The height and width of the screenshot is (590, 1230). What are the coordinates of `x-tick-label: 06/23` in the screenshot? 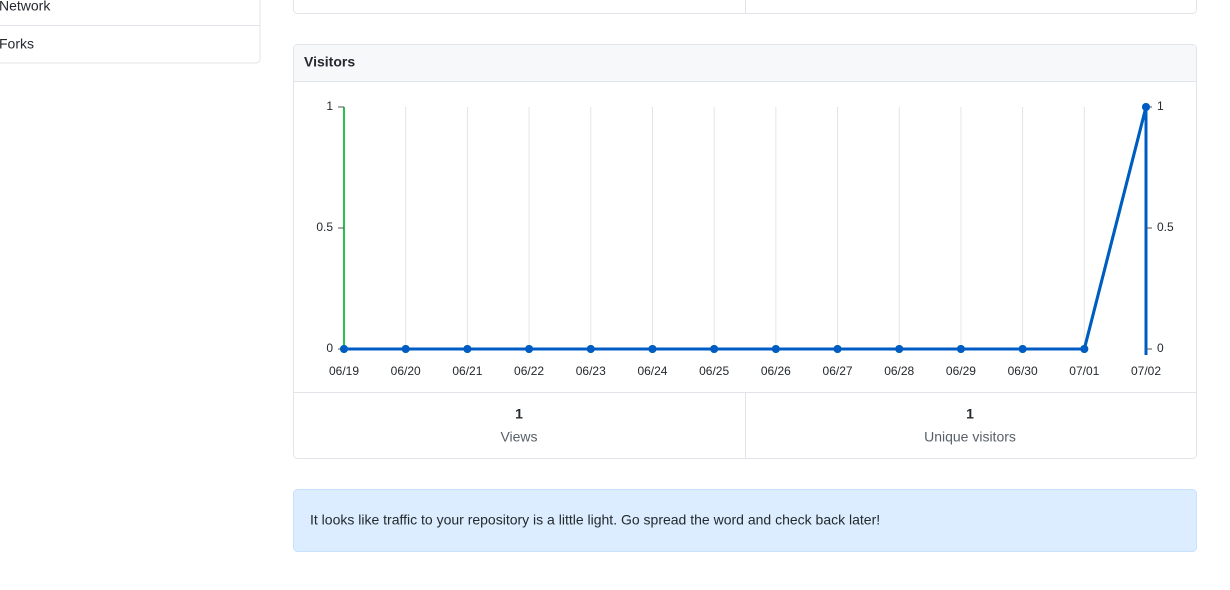 It's located at (591, 371).